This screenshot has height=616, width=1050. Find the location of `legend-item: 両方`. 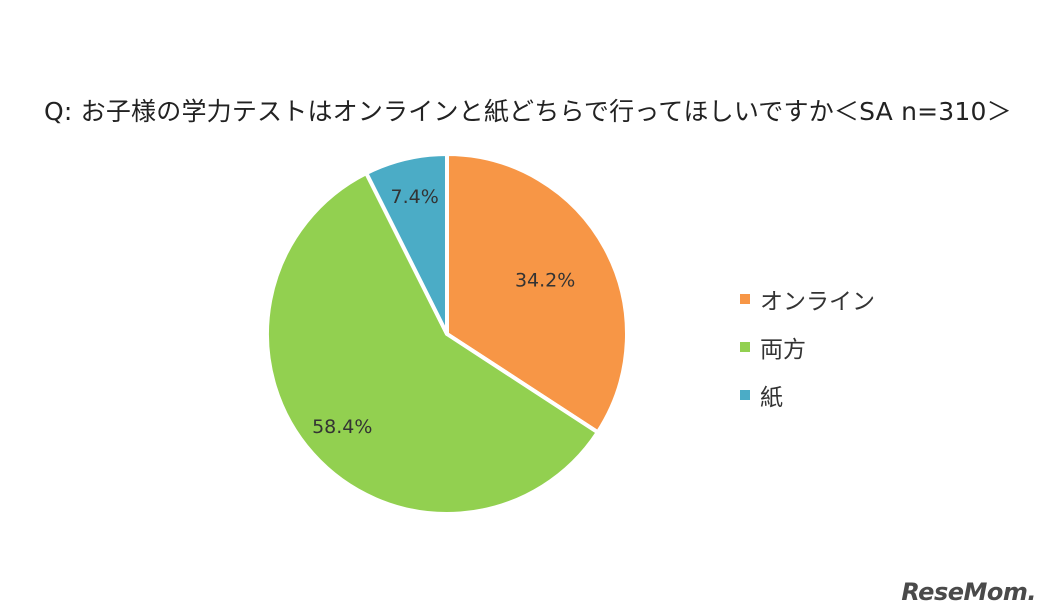

legend-item: 両方 is located at coordinates (807, 347).